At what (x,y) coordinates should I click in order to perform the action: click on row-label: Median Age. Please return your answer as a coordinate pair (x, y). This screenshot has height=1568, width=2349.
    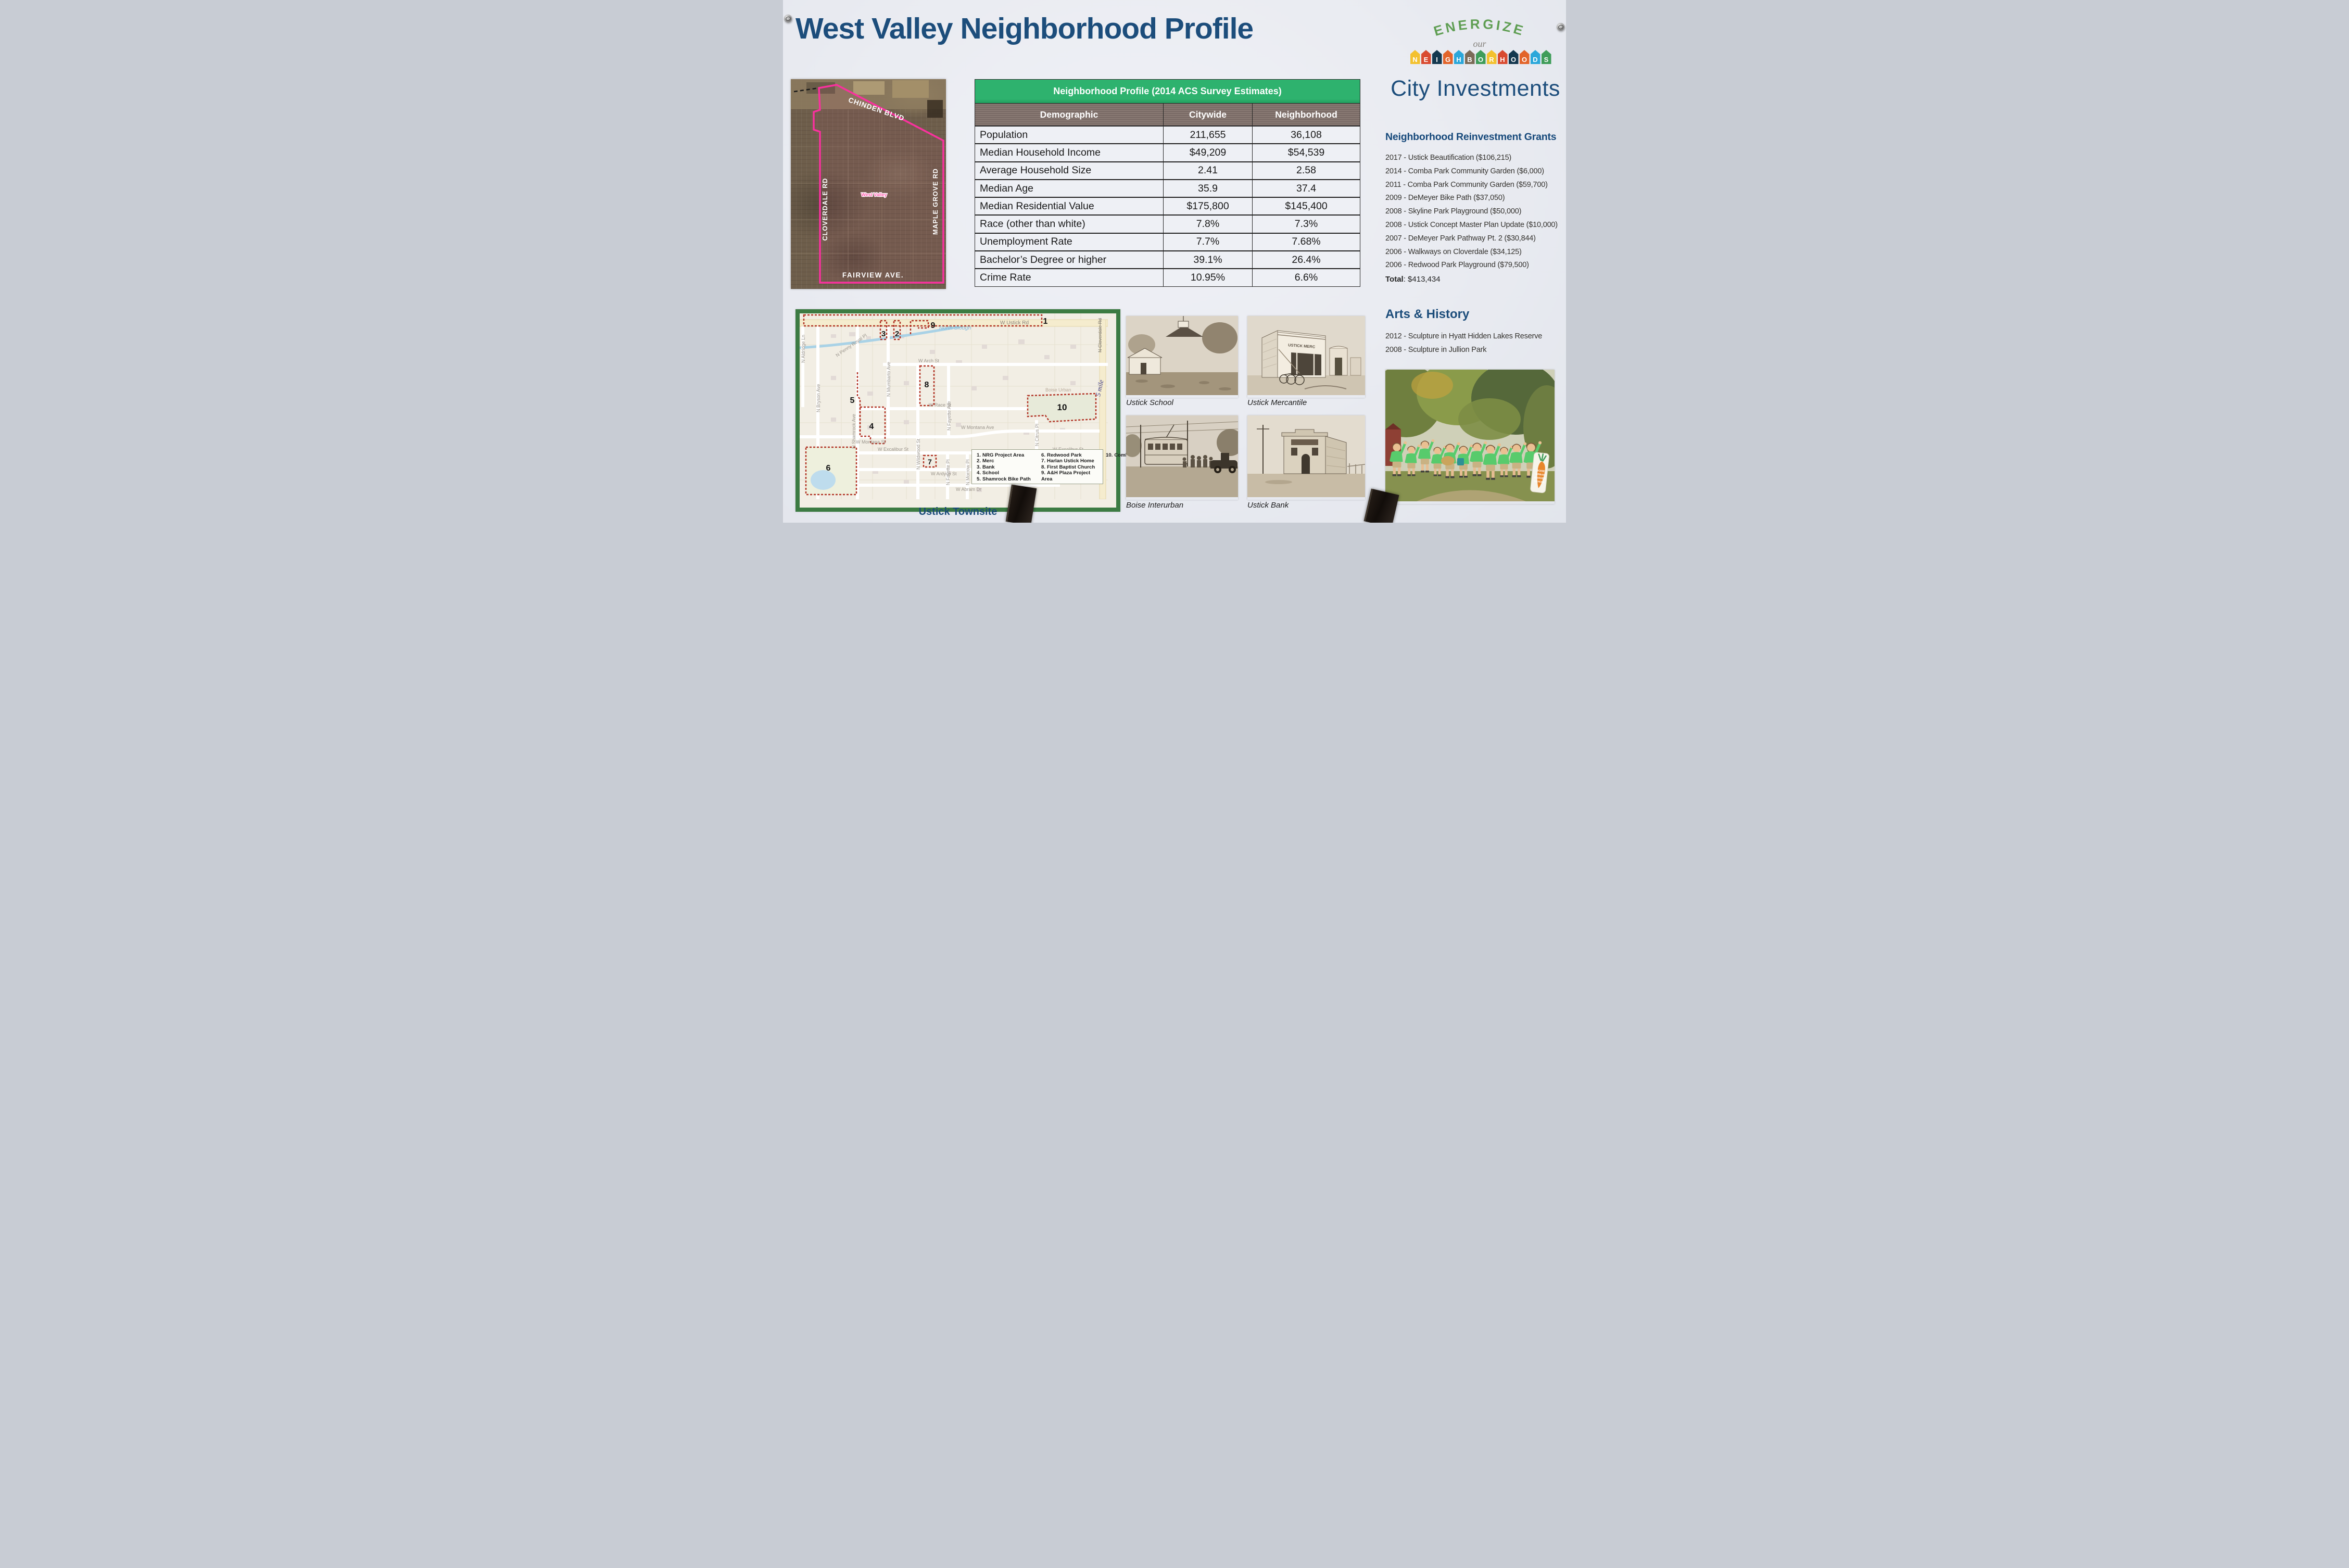
    Looking at the image, I should click on (1006, 188).